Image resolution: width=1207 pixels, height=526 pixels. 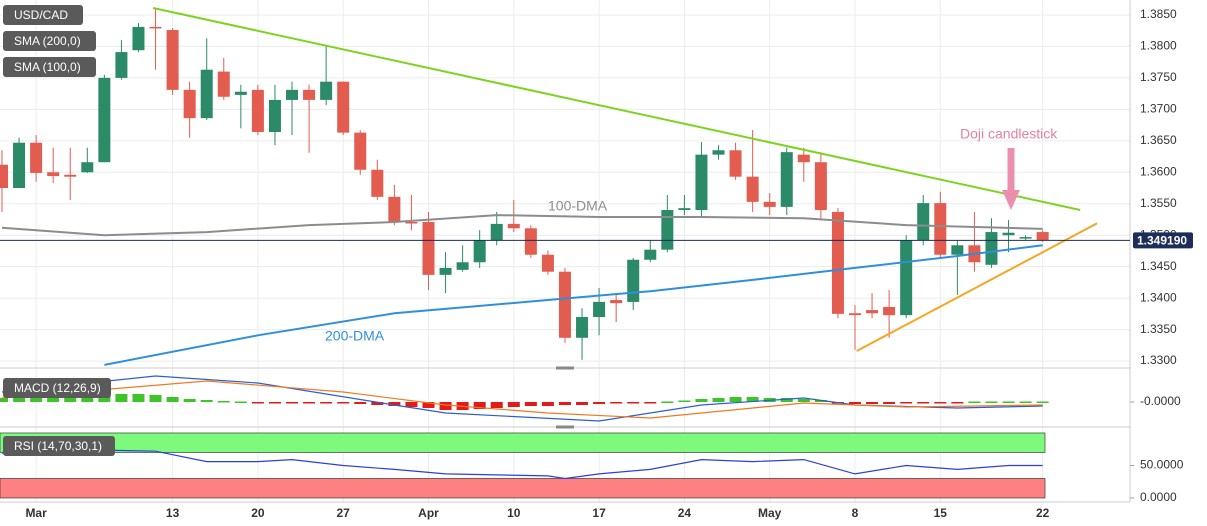 I want to click on x-tick-label: 20, so click(x=258, y=513).